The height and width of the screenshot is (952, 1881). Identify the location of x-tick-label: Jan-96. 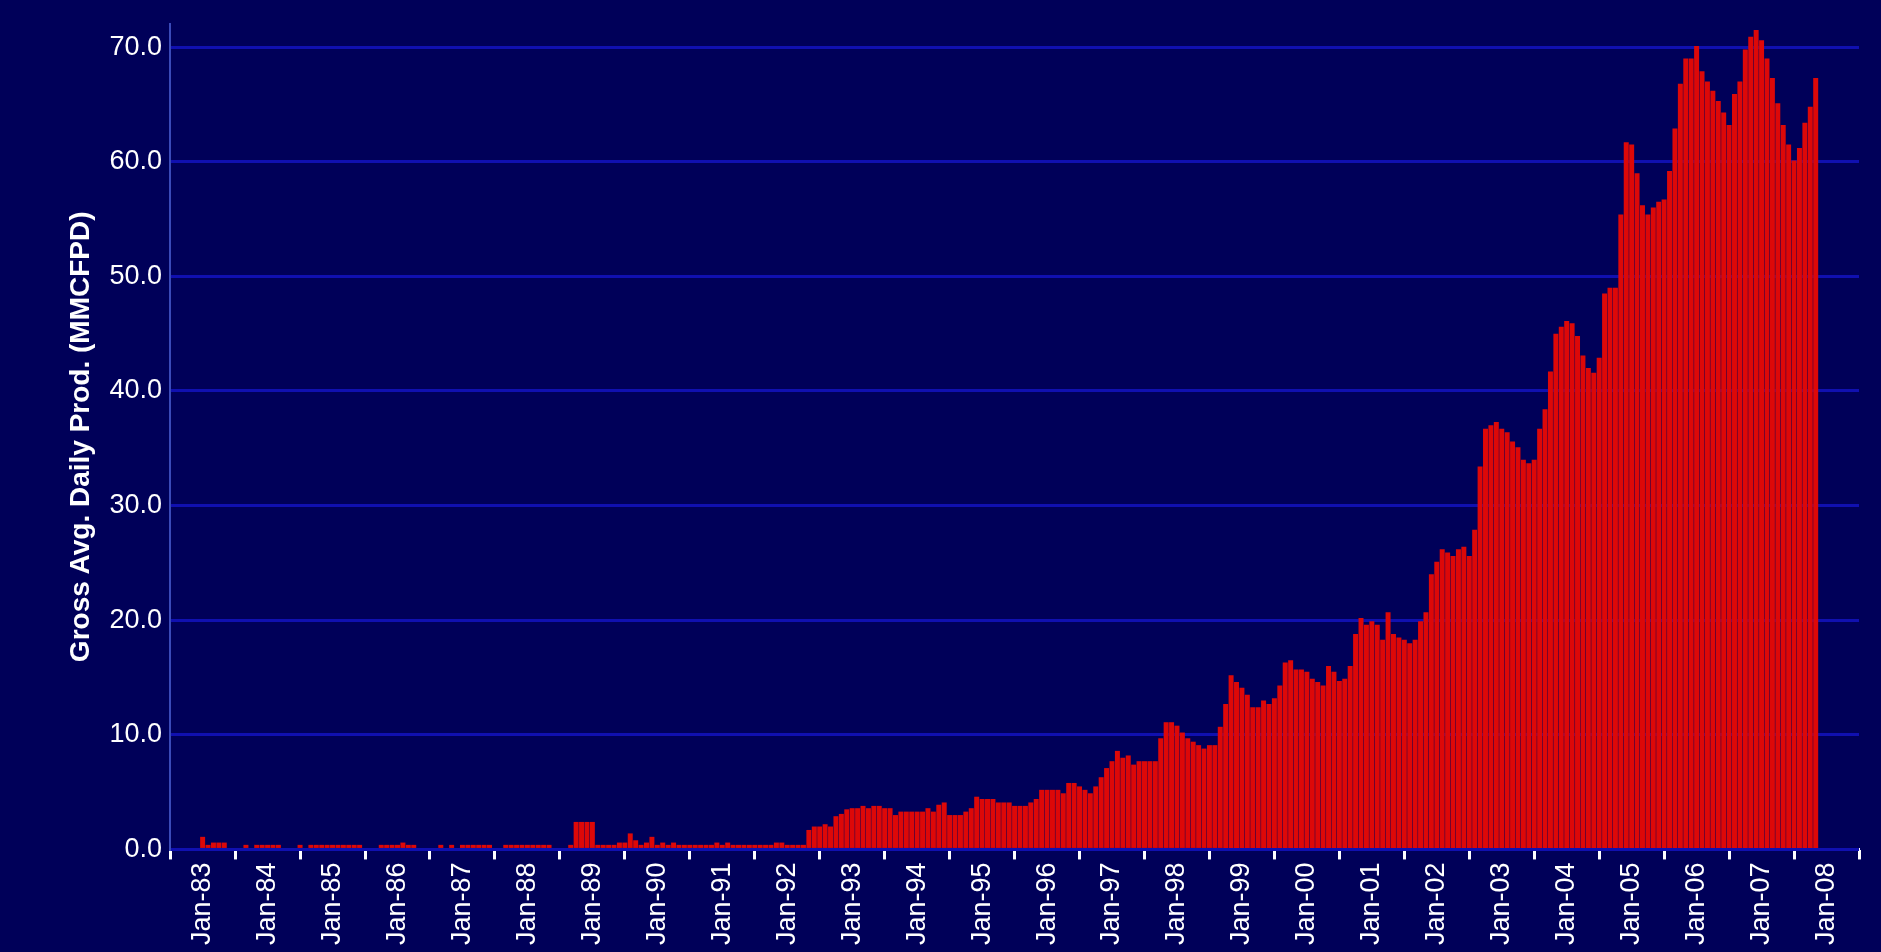
(1045, 904).